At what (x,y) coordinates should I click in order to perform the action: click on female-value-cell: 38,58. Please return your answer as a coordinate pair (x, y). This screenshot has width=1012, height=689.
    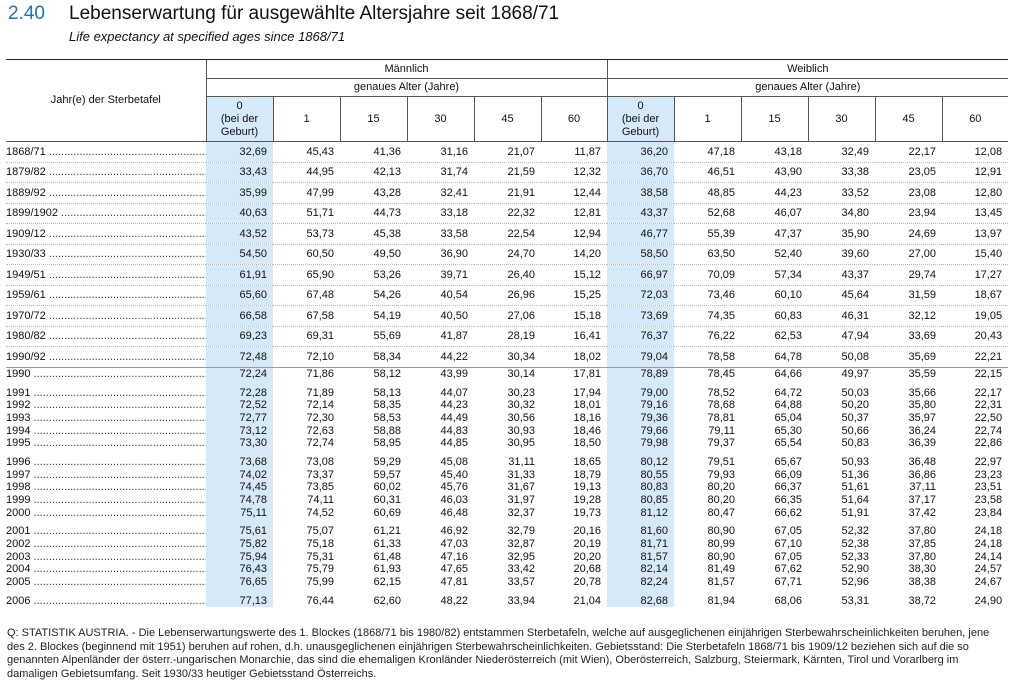
    Looking at the image, I should click on (641, 193).